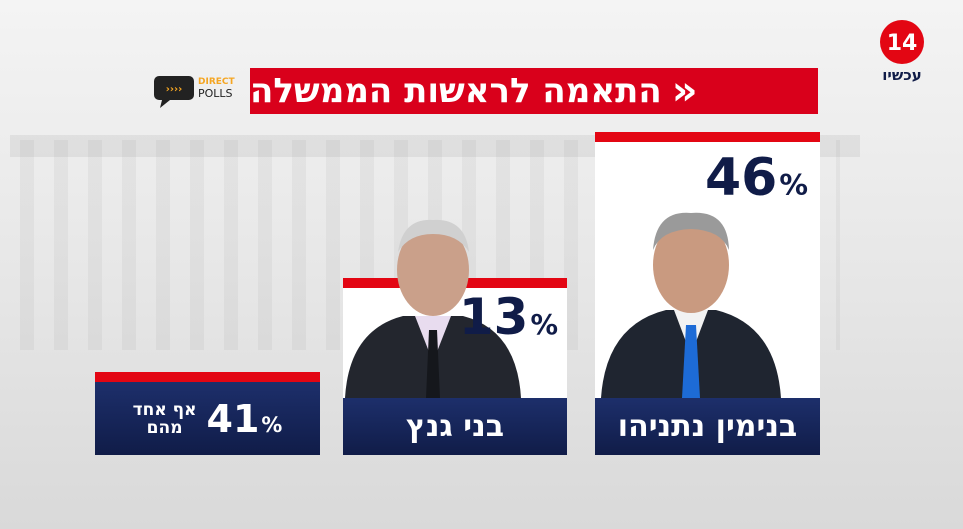  I want to click on result-value: 41%, so click(245, 419).